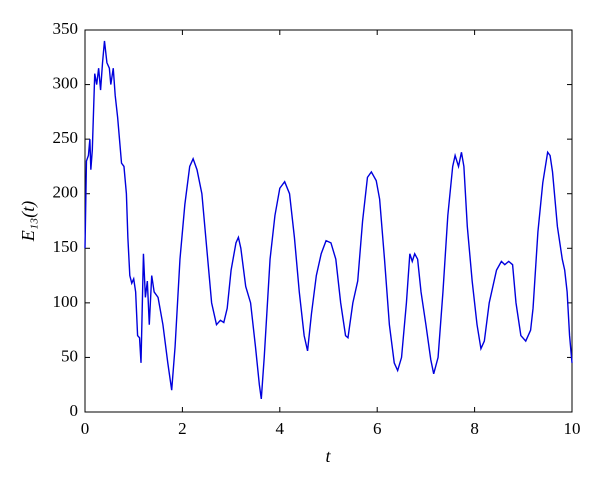  I want to click on x-axis-label: t, so click(328, 456).